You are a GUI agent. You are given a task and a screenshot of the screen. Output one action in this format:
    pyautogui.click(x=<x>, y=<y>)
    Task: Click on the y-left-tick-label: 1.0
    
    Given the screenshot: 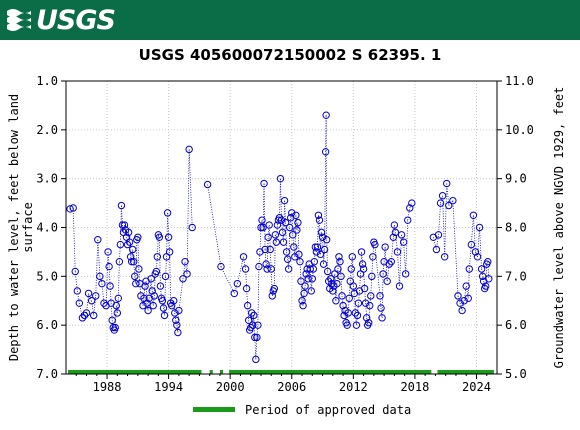 What is the action you would take?
    pyautogui.click(x=47, y=81)
    